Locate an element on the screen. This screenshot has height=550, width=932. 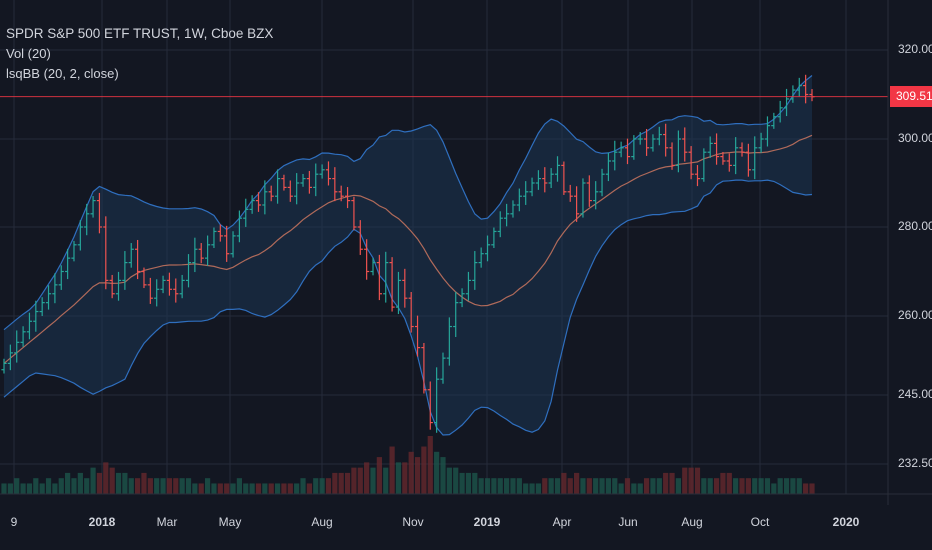
time-axis-tick-label: Apr is located at coordinates (562, 522).